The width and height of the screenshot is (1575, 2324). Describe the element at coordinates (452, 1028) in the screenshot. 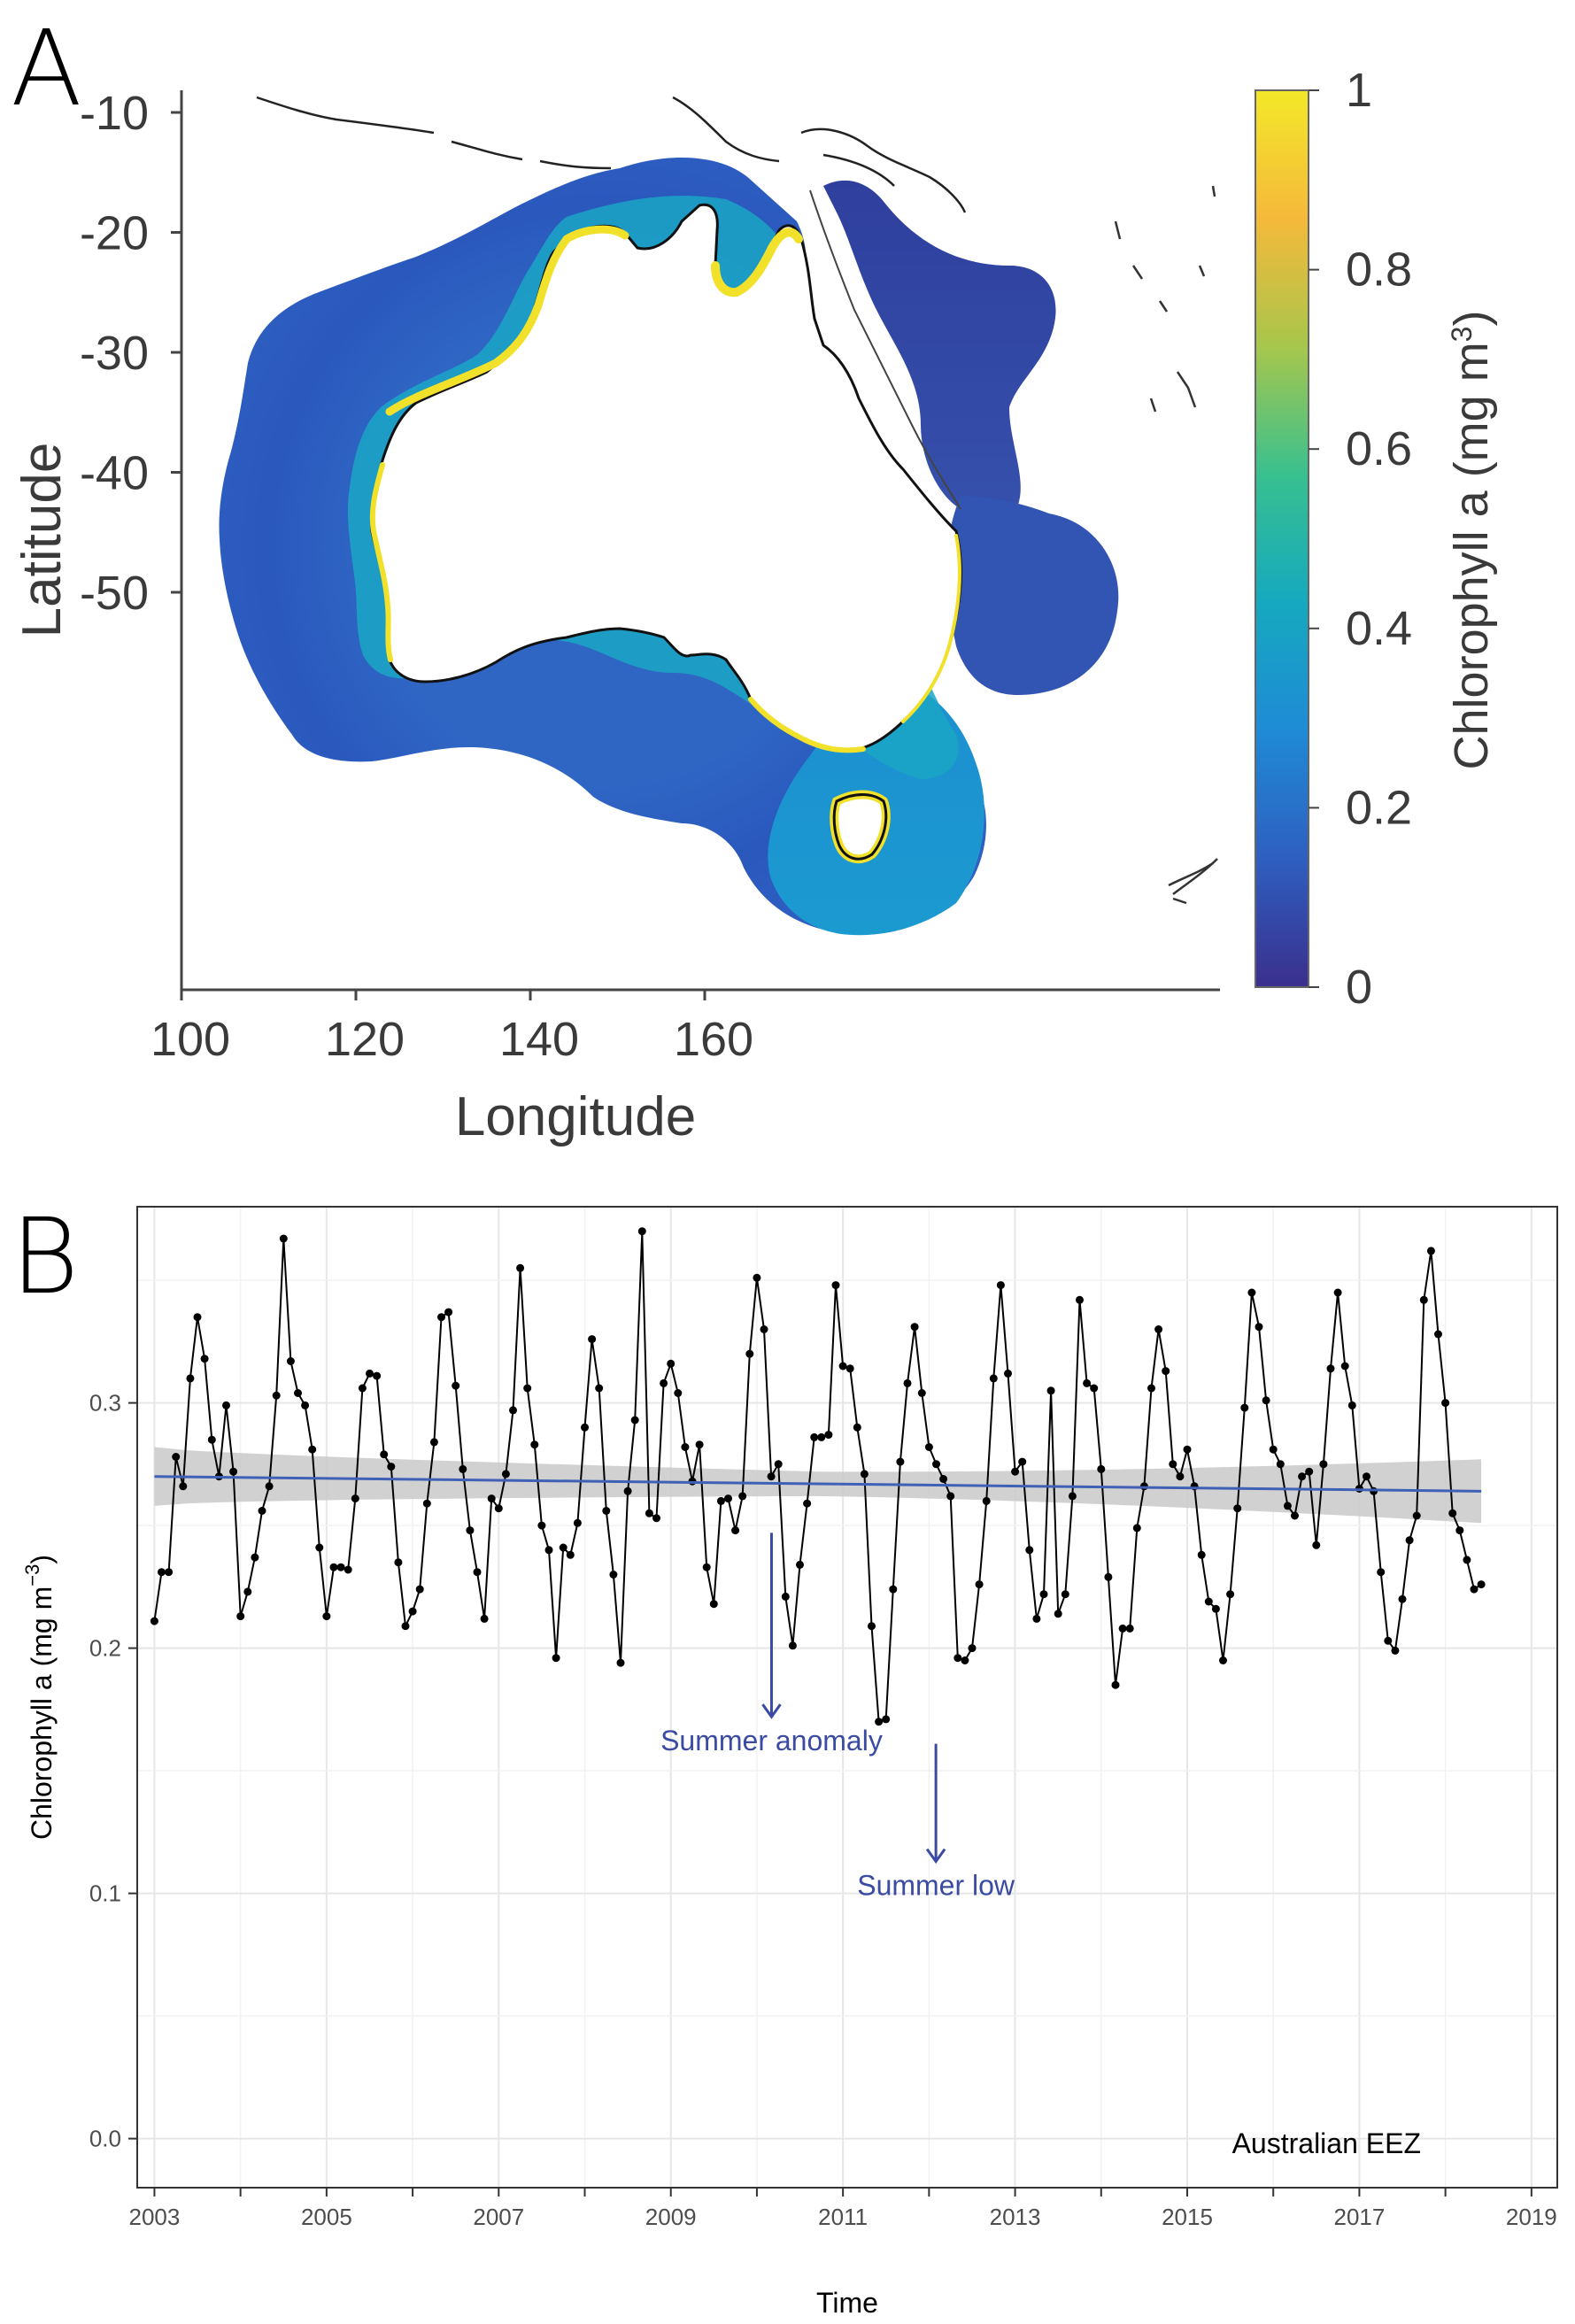

I see `map-x-ticks: 100 120 140 160` at that location.